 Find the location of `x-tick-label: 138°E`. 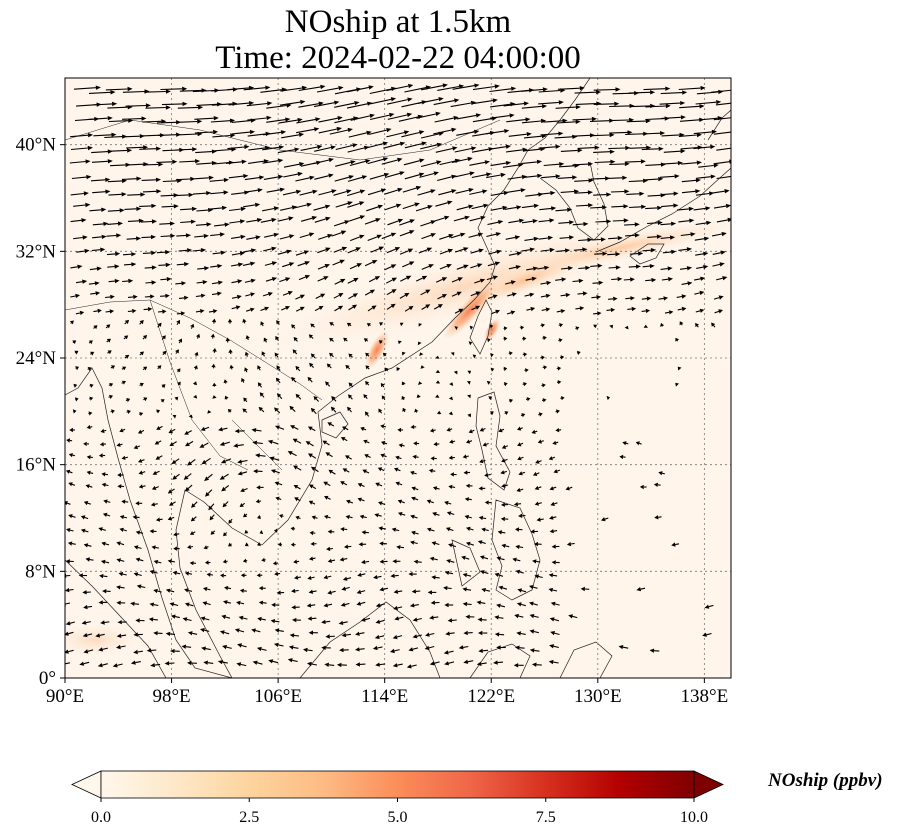

x-tick-label: 138°E is located at coordinates (705, 696).